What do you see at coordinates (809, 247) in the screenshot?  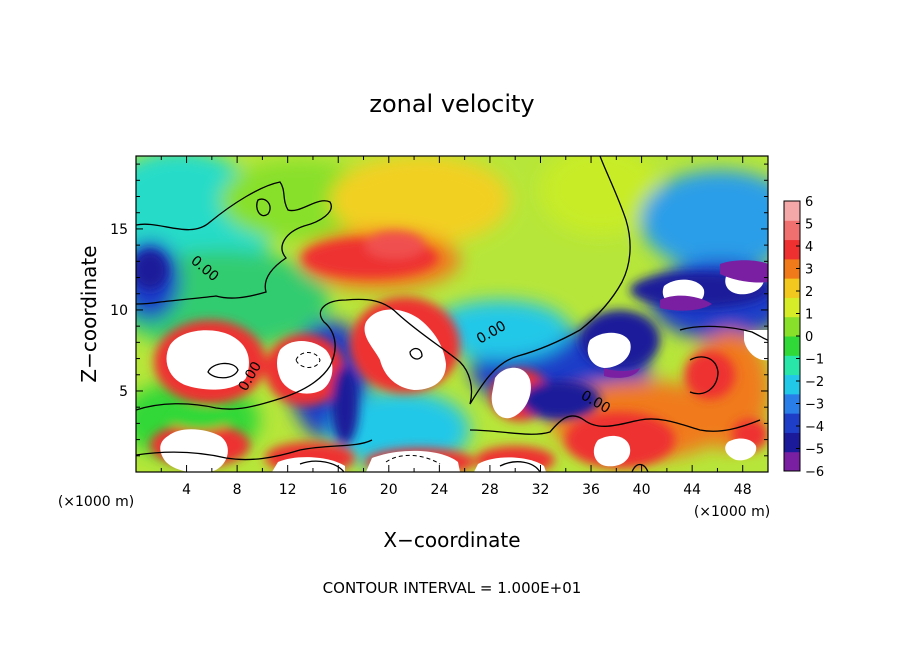 I see `colorbar-tick-label: 4` at bounding box center [809, 247].